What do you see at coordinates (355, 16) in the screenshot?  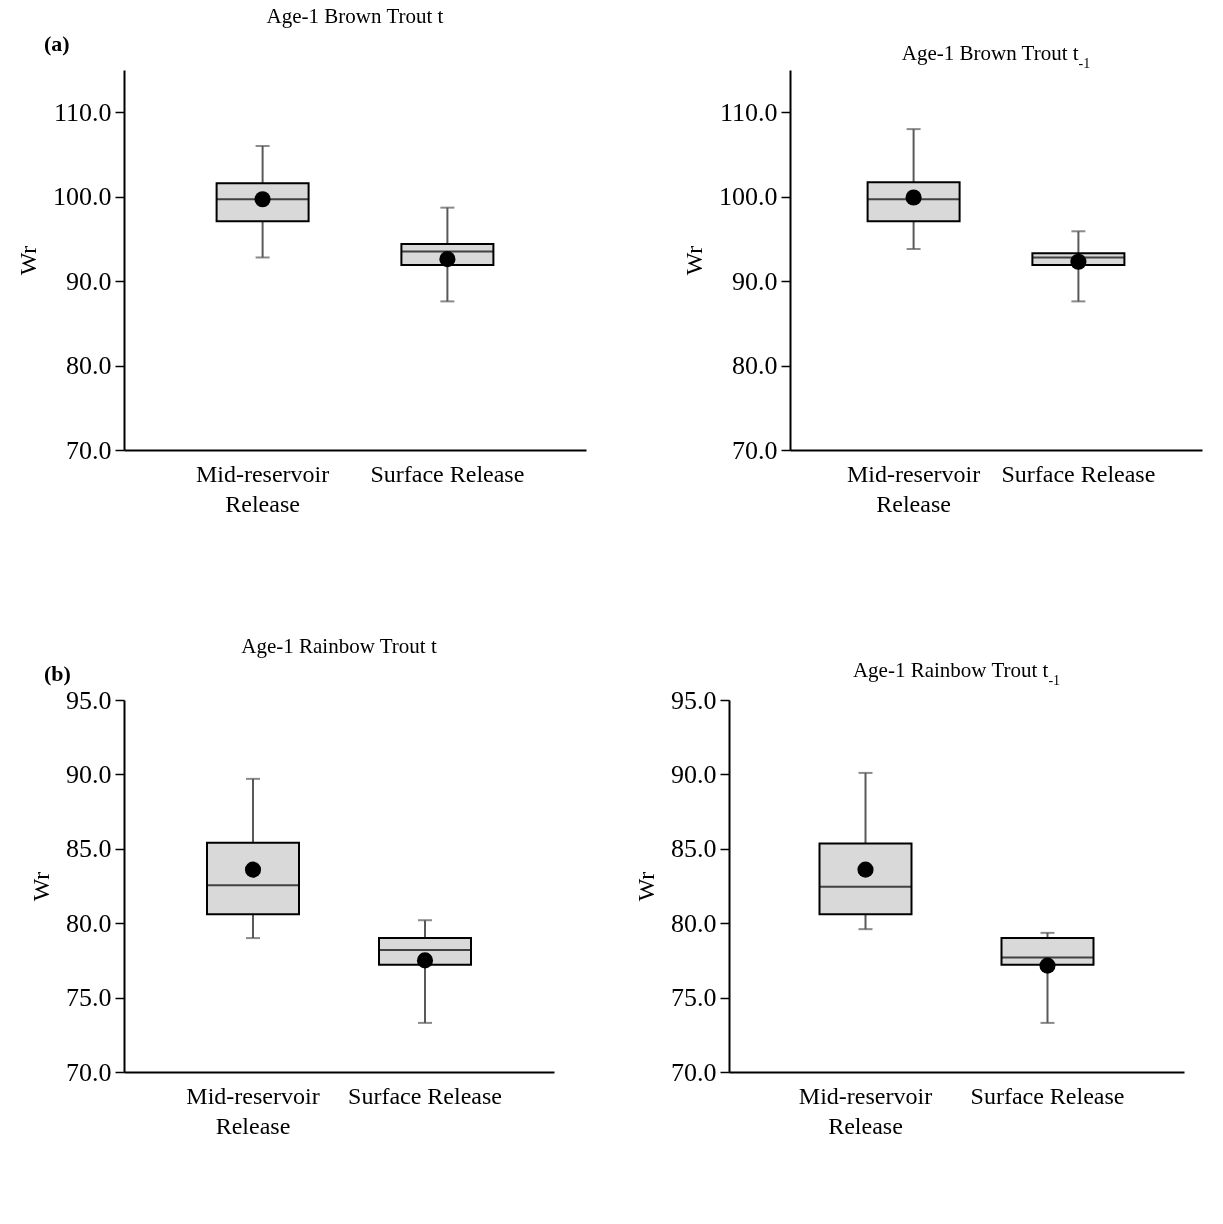 I see `chart-title: Age-1 Brown Trout t` at bounding box center [355, 16].